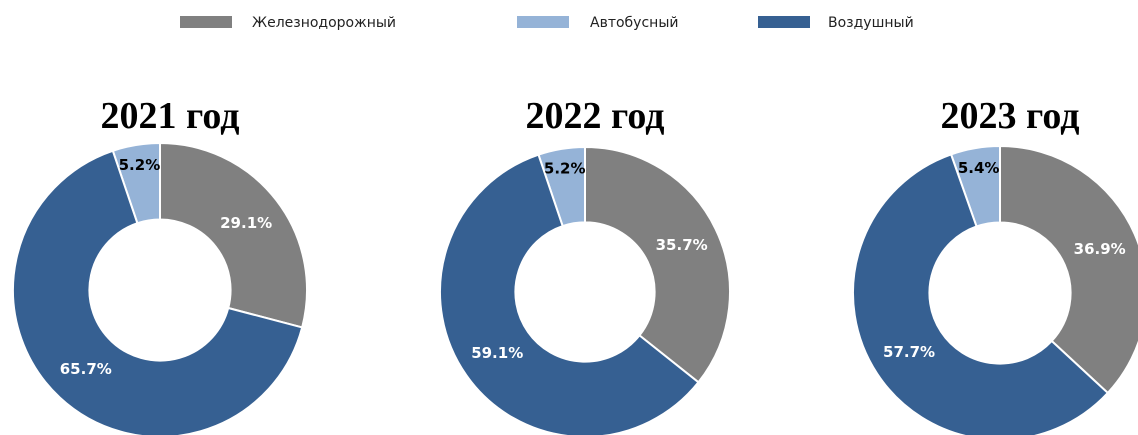 The image size is (1138, 435). What do you see at coordinates (497, 353) in the screenshot?
I see `data-label: 59.1%` at bounding box center [497, 353].